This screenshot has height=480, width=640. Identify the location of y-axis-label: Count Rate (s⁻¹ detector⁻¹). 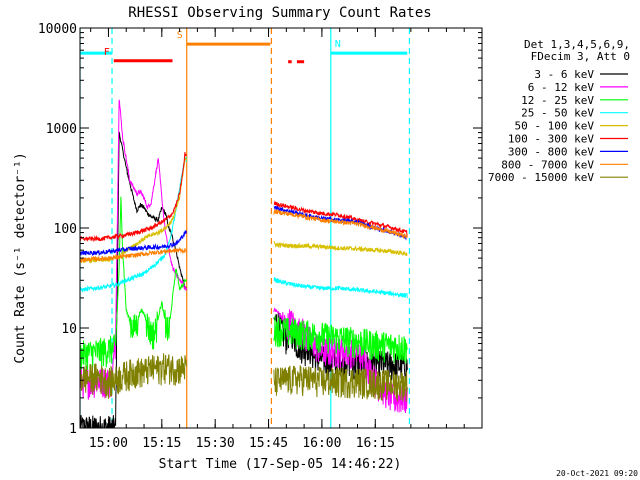
(20, 257).